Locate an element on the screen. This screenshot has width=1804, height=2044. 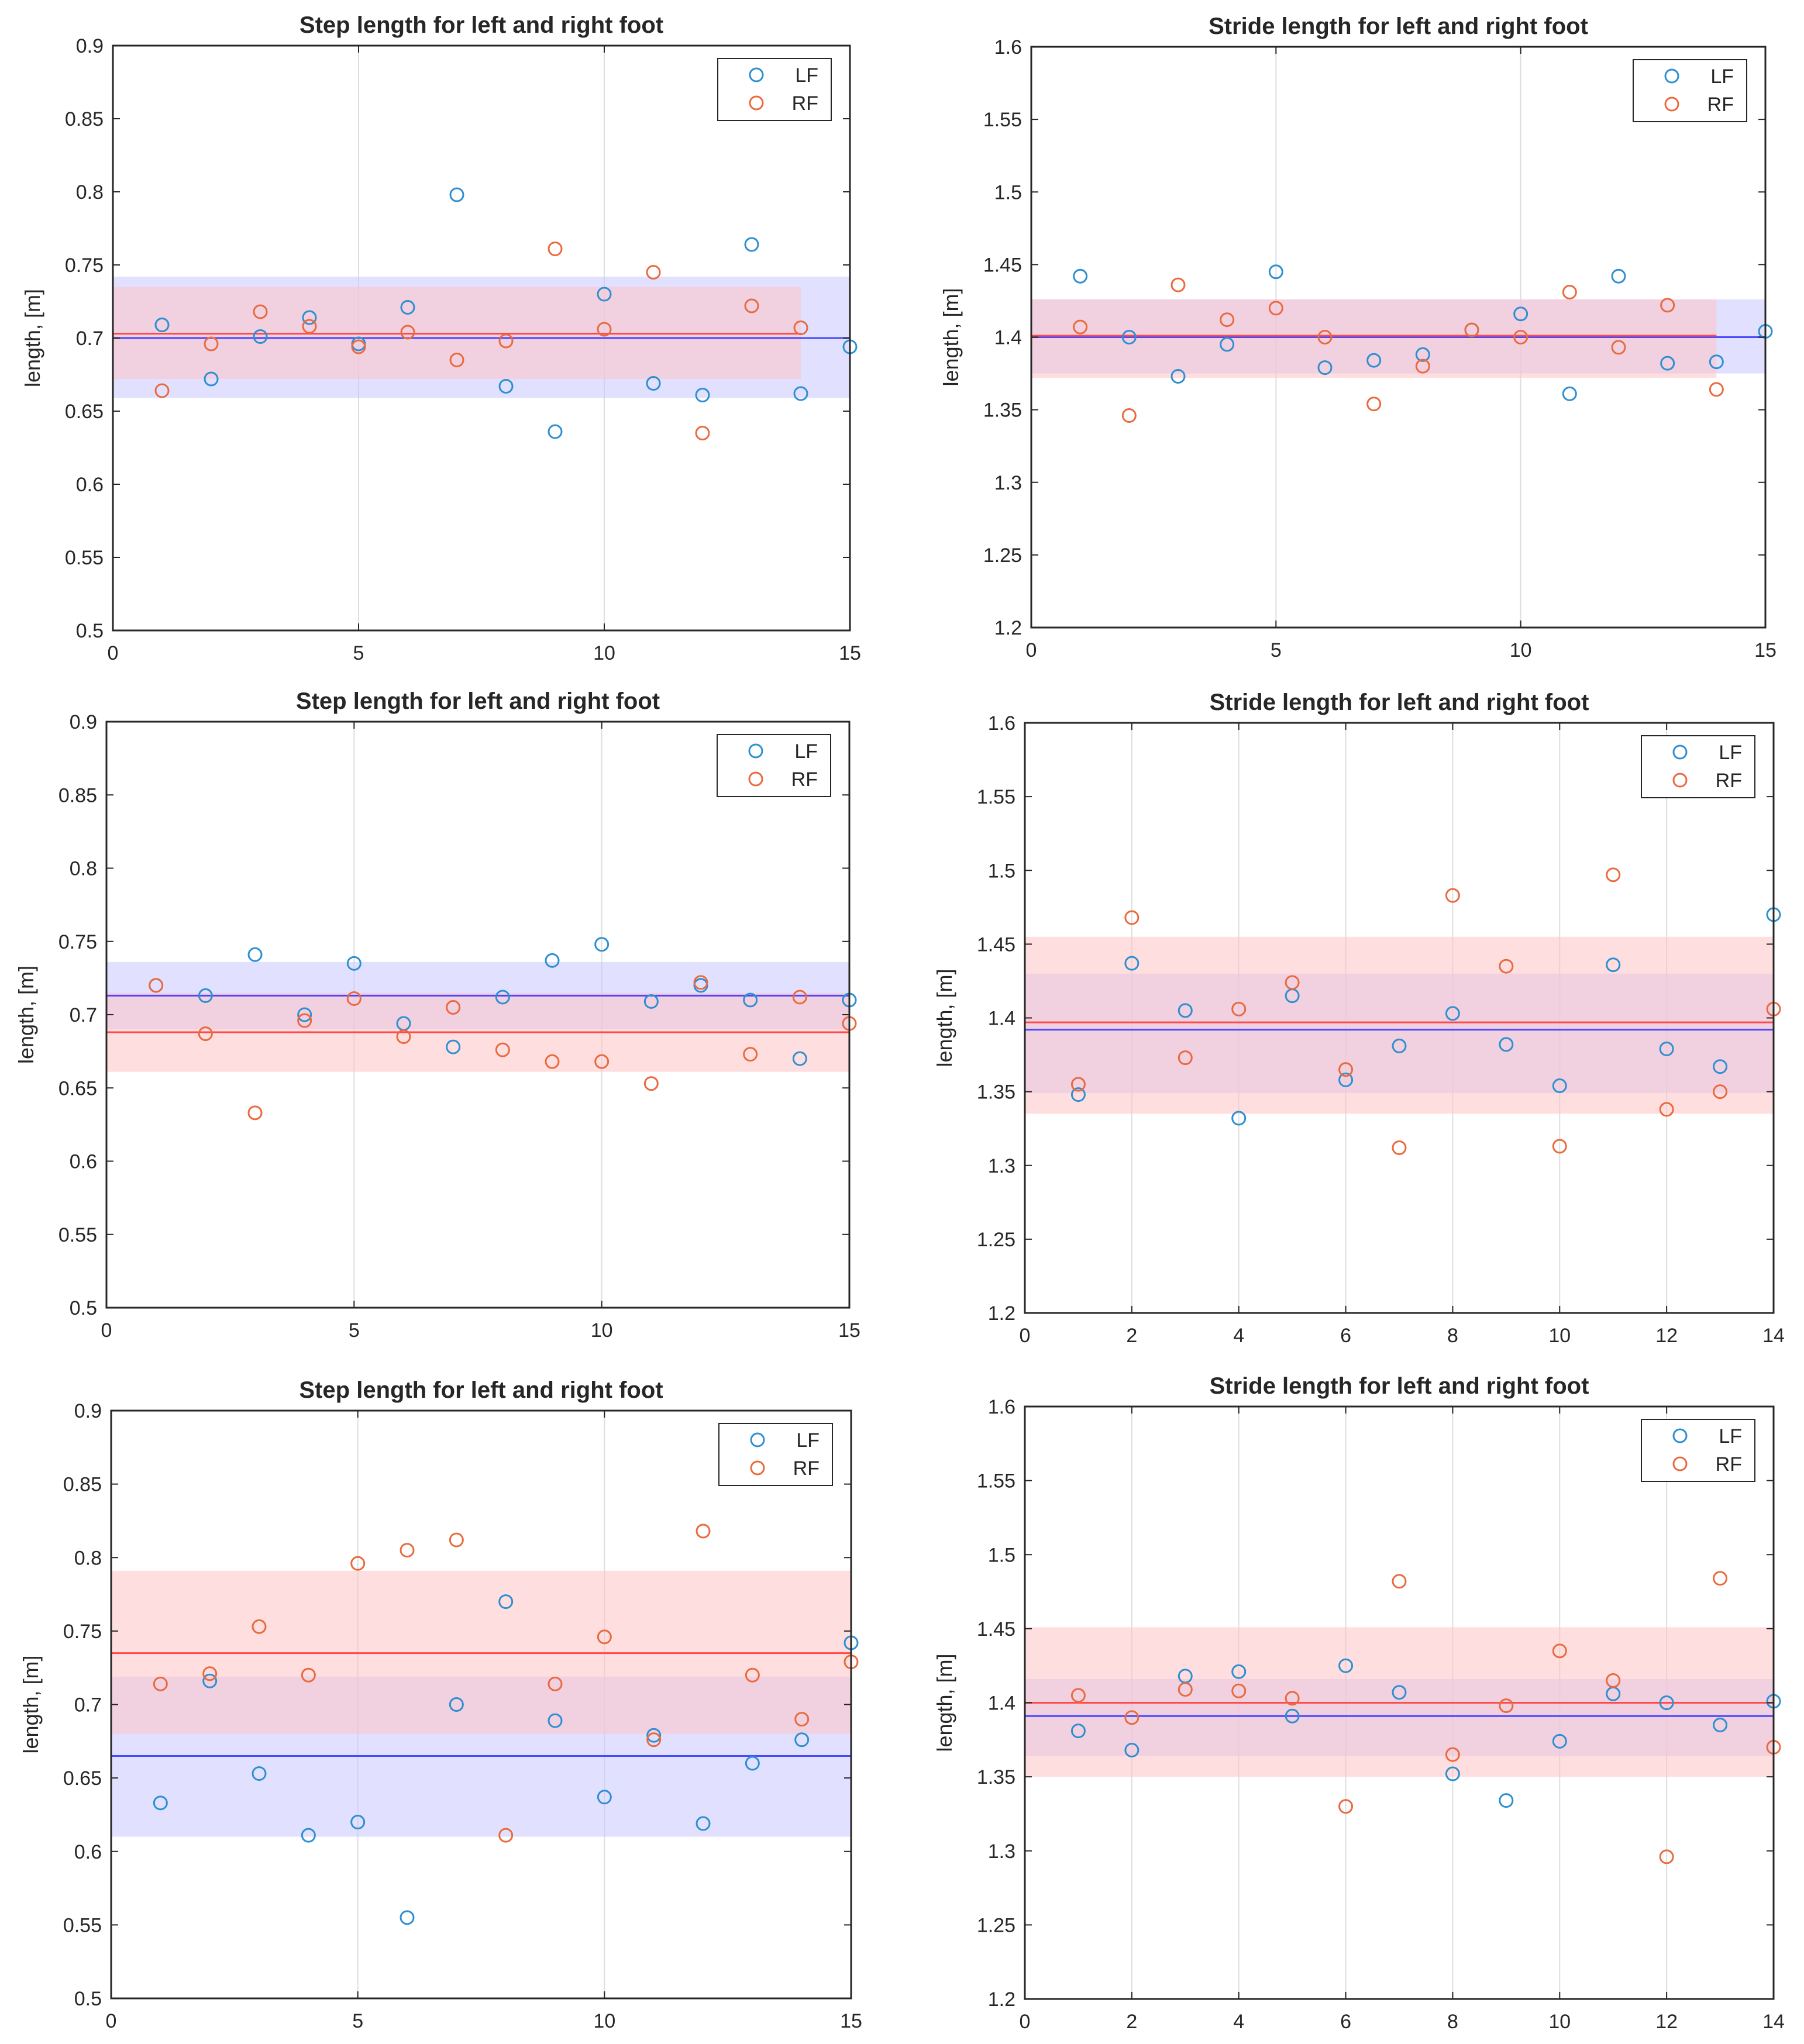
series-lf is located at coordinates (1425, 1016).